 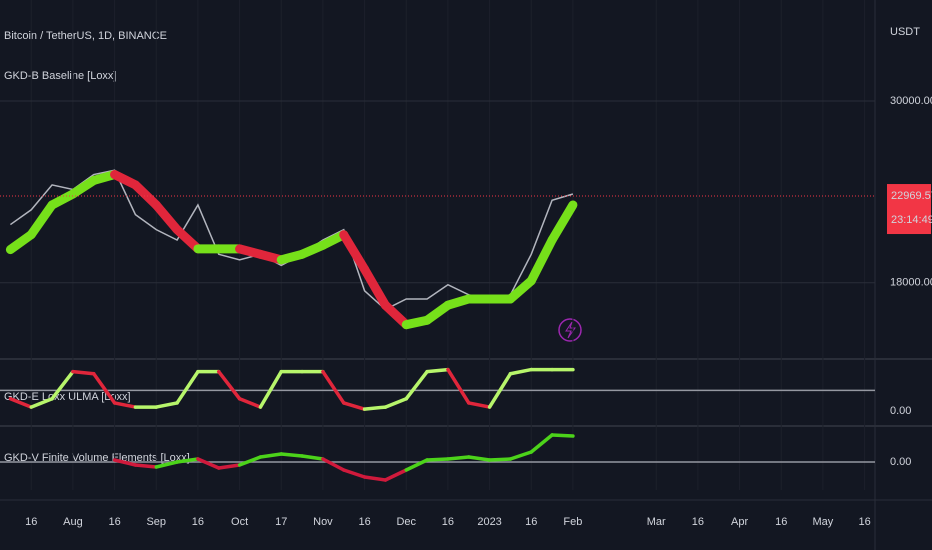 What do you see at coordinates (572, 522) in the screenshot?
I see `x-tick-label: Feb` at bounding box center [572, 522].